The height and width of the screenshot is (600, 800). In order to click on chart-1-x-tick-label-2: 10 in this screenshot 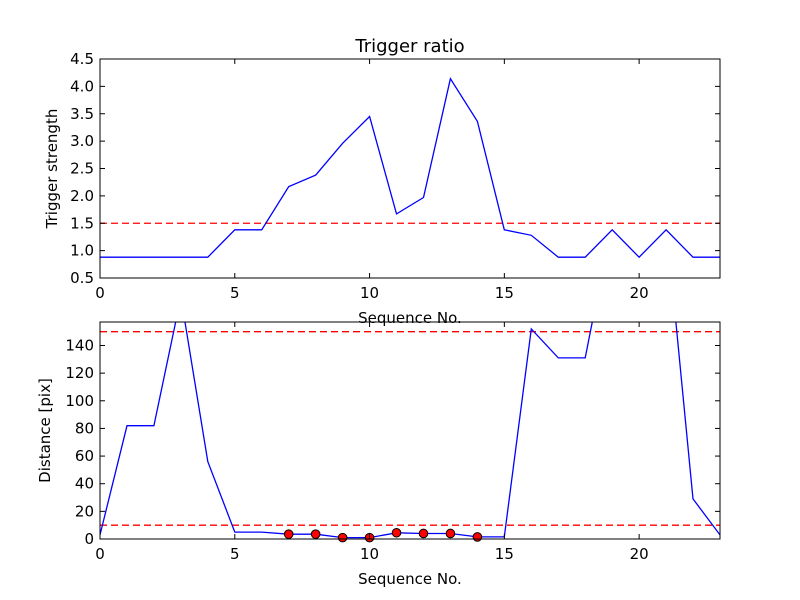, I will do `click(369, 554)`.